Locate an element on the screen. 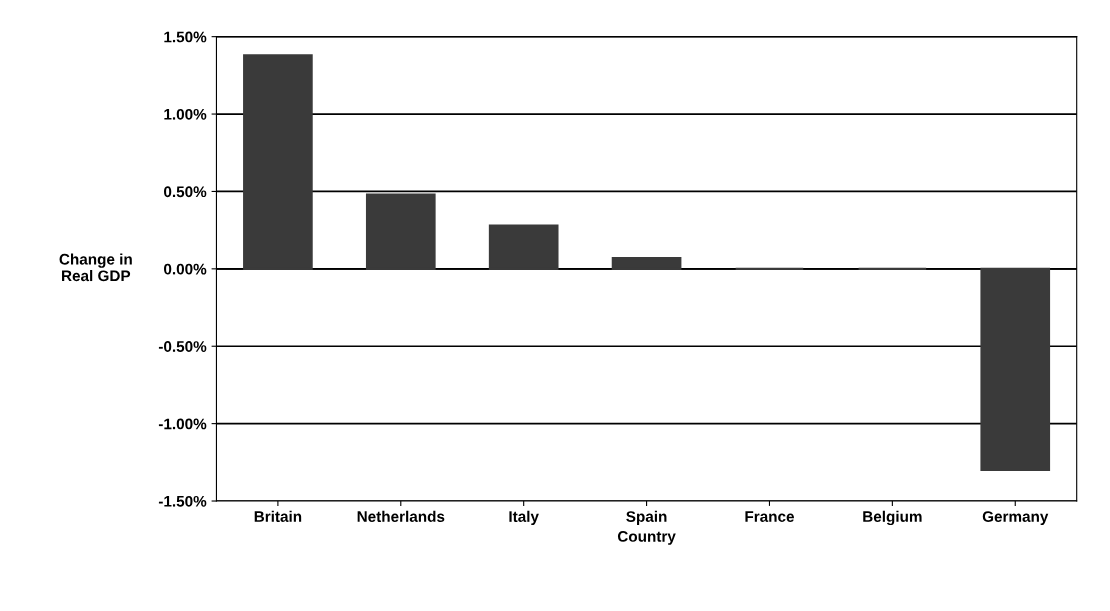  x-tick-label: Germany is located at coordinates (1015, 518).